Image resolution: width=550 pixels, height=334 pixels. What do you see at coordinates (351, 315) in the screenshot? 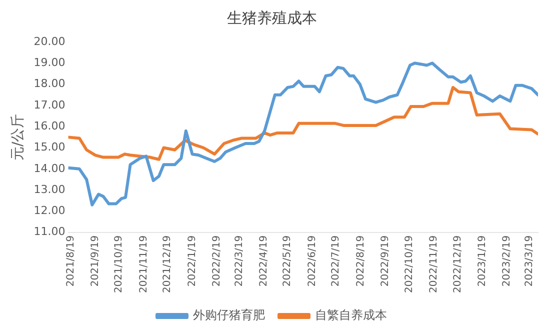
I see `legend-label: 自繁自养成本` at bounding box center [351, 315].